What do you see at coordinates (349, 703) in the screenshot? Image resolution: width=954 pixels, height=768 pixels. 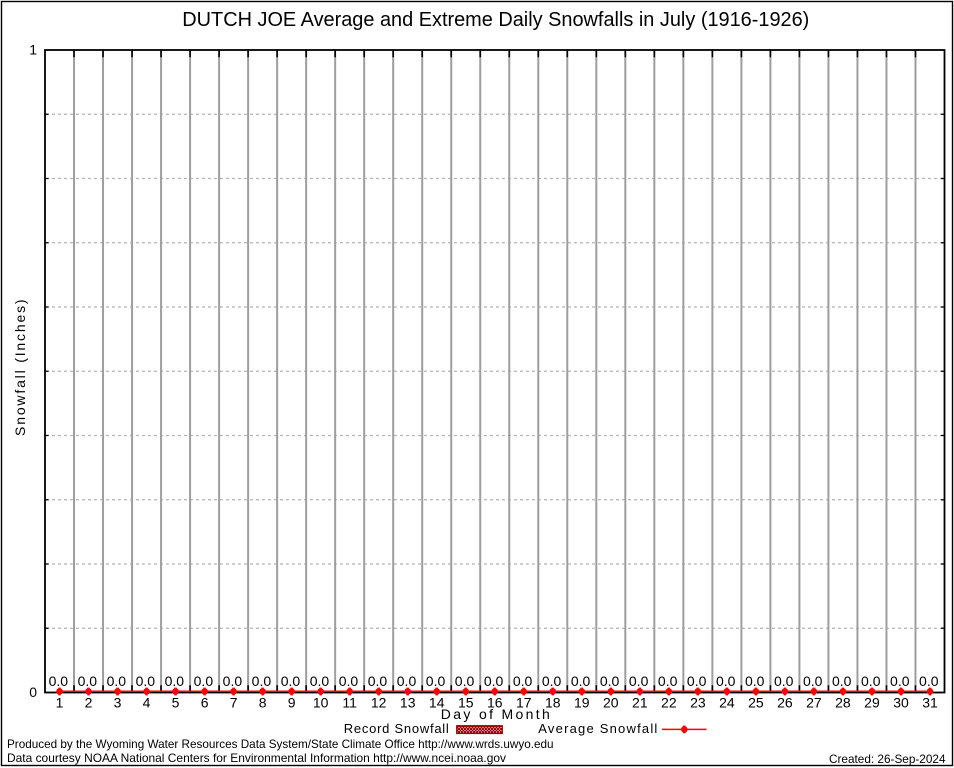 I see `svg-text: 11` at bounding box center [349, 703].